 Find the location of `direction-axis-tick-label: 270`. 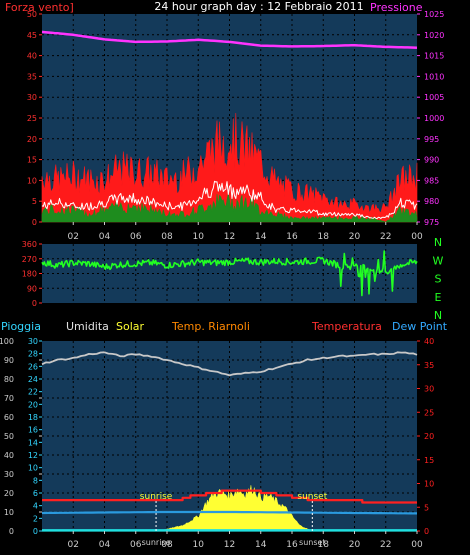

direction-axis-tick-label: 270 is located at coordinates (29, 259).